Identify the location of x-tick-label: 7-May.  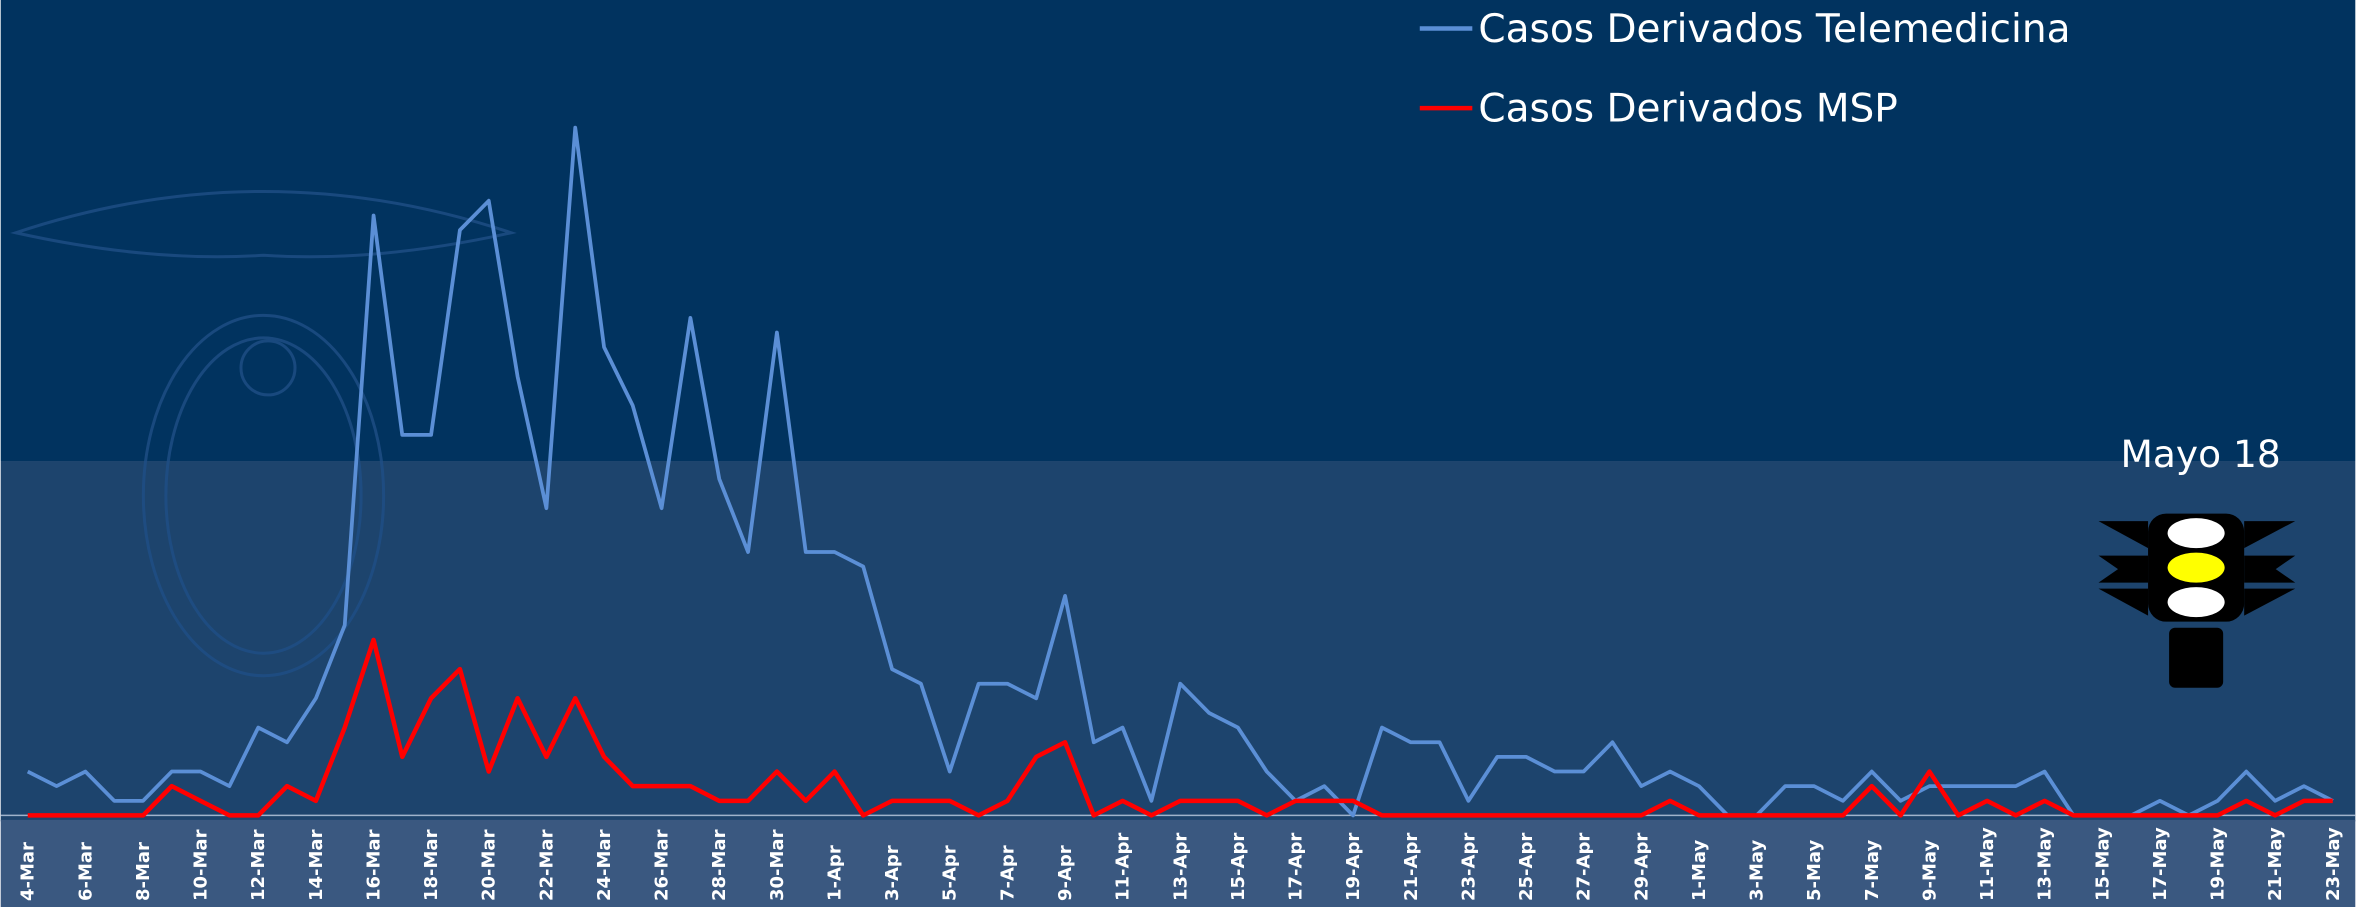
(1872, 869).